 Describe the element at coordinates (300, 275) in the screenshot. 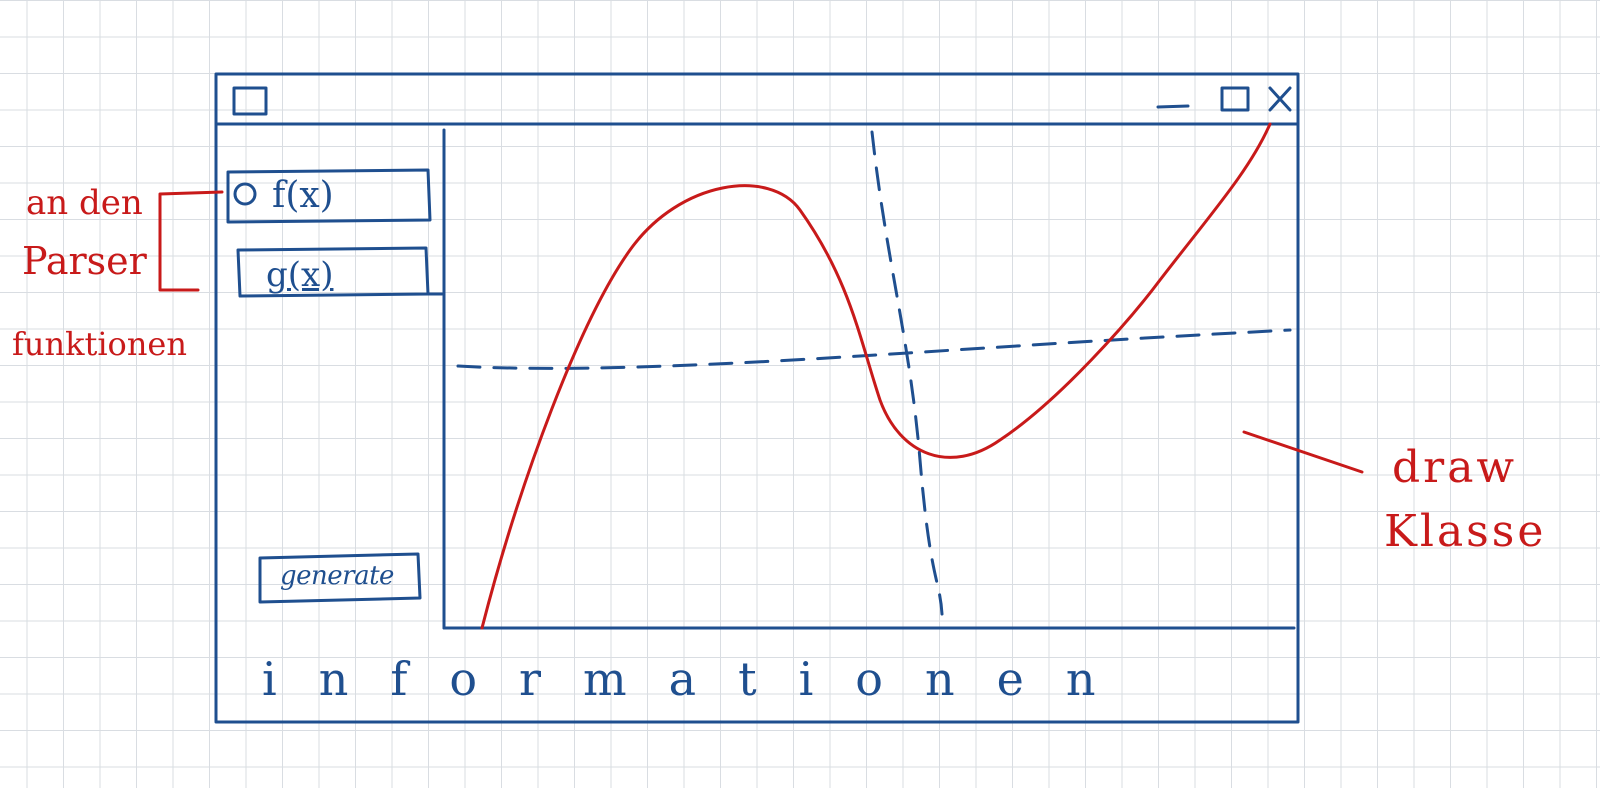

I see `g-input-label: g(x)` at that location.